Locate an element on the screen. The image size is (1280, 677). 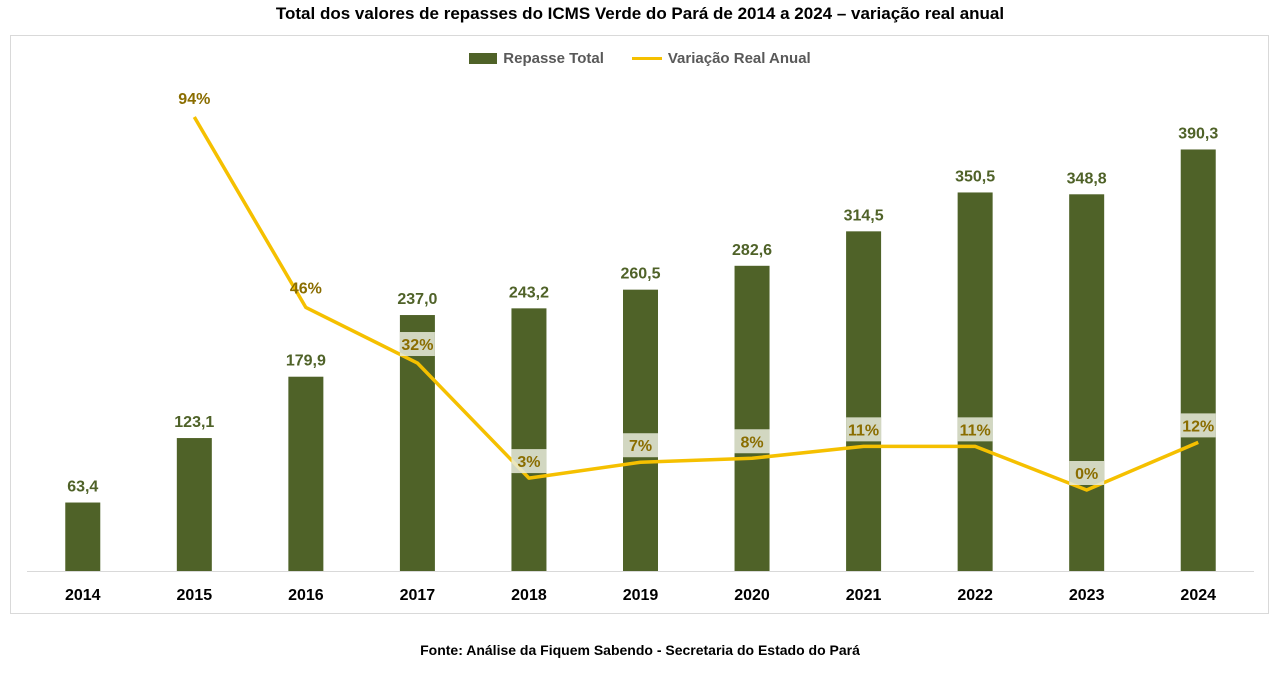
x-tick-label-2021: 2021 is located at coordinates (864, 595).